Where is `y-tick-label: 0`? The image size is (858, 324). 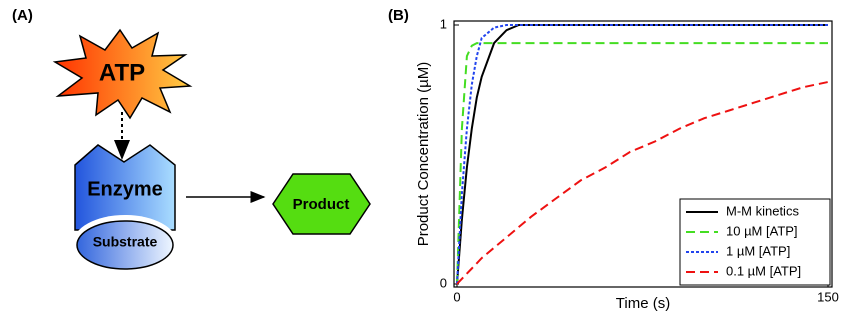
y-tick-label: 0 is located at coordinates (443, 282).